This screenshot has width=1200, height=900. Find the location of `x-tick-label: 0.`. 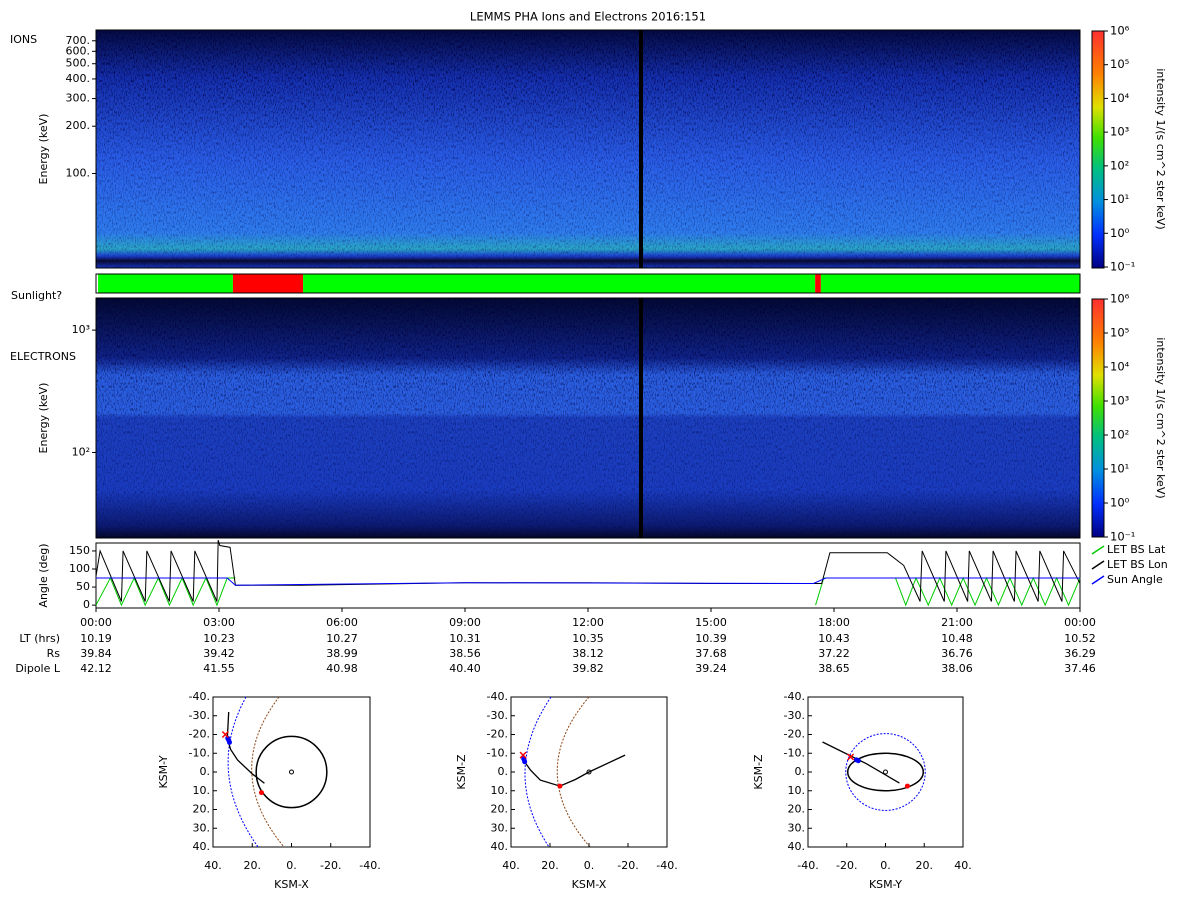

x-tick-label: 0. is located at coordinates (885, 865).